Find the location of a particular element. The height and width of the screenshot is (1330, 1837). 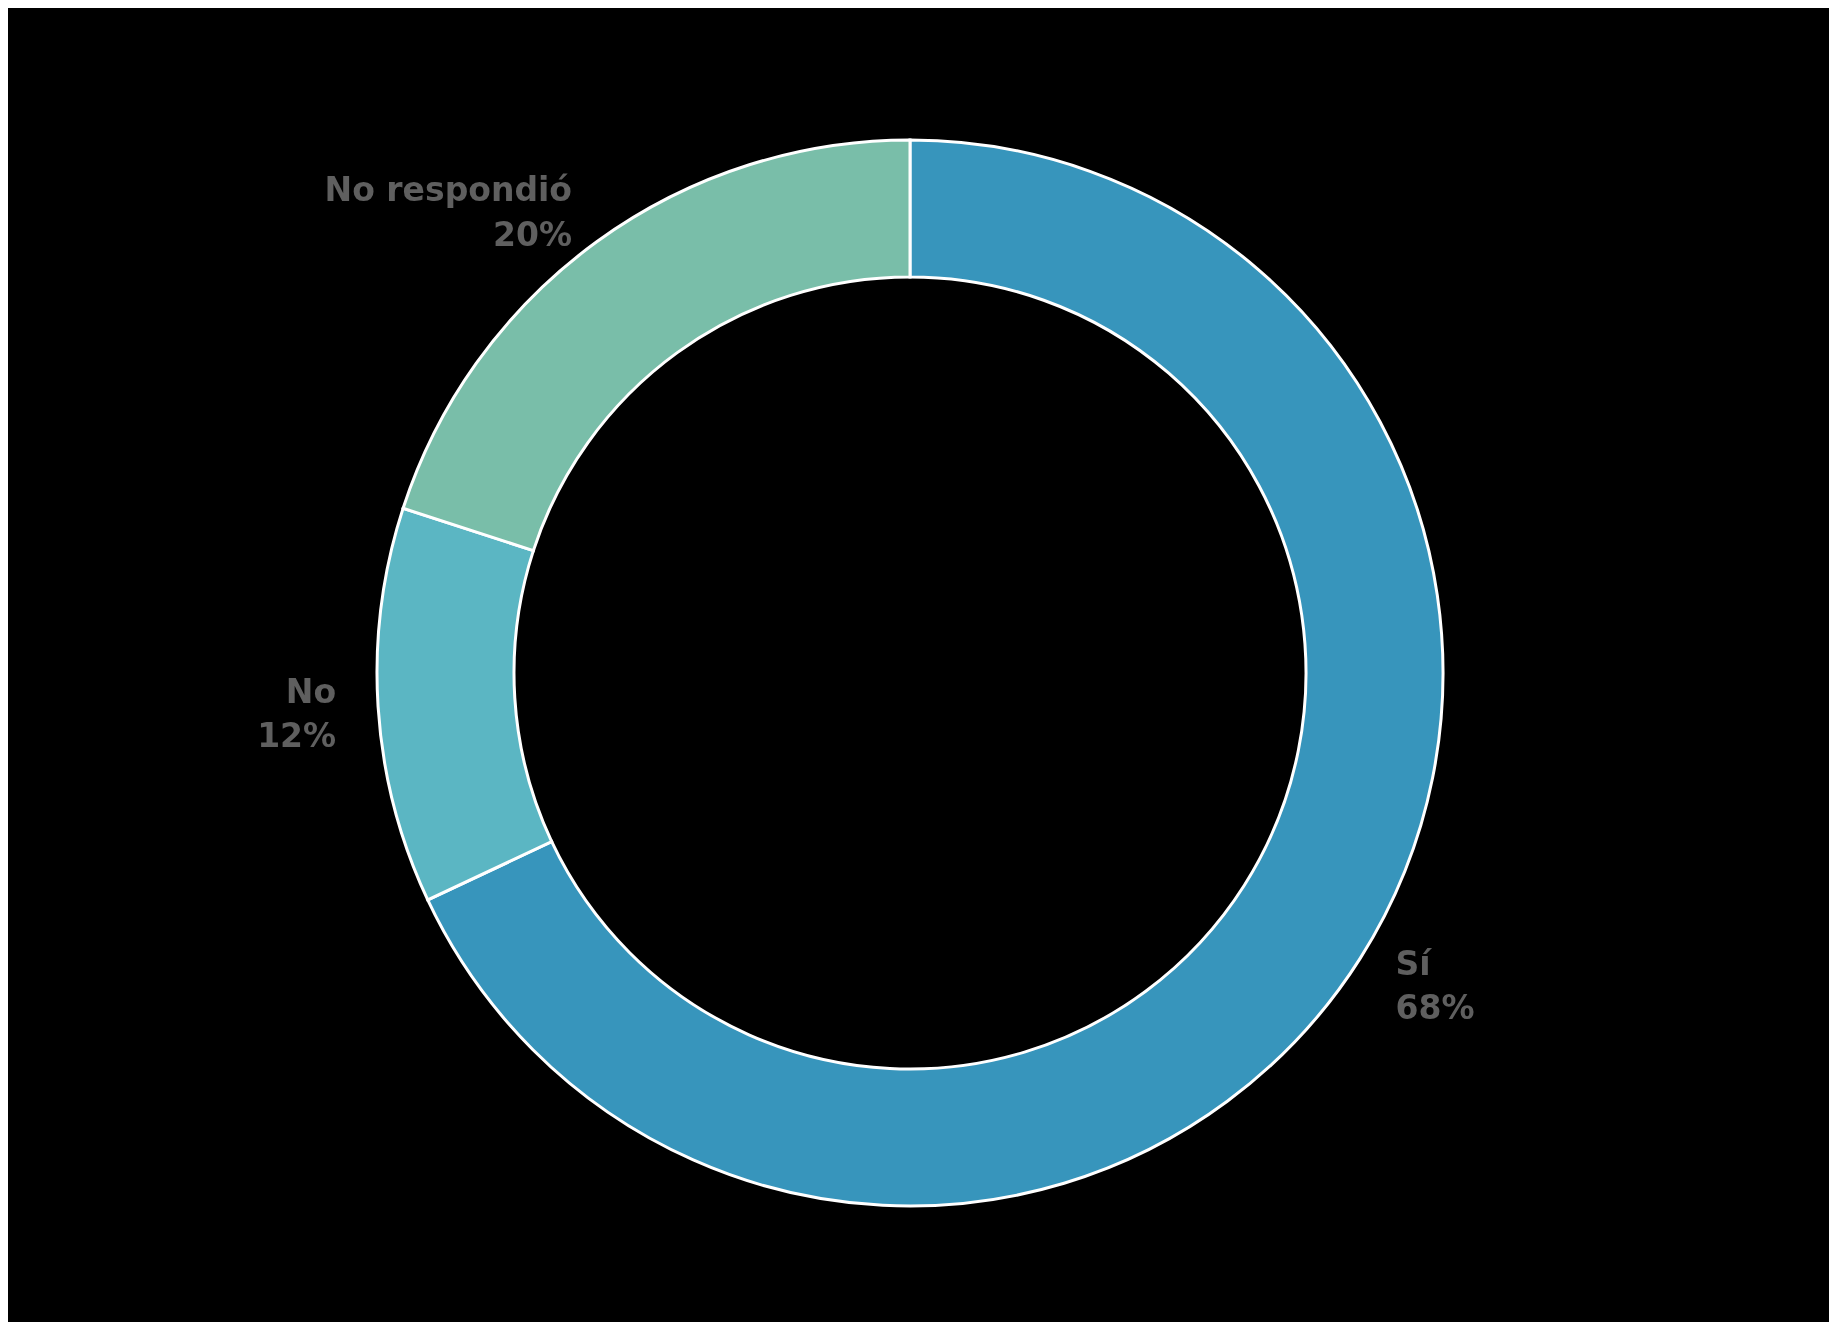

slice-label: No respondió is located at coordinates (448, 190).